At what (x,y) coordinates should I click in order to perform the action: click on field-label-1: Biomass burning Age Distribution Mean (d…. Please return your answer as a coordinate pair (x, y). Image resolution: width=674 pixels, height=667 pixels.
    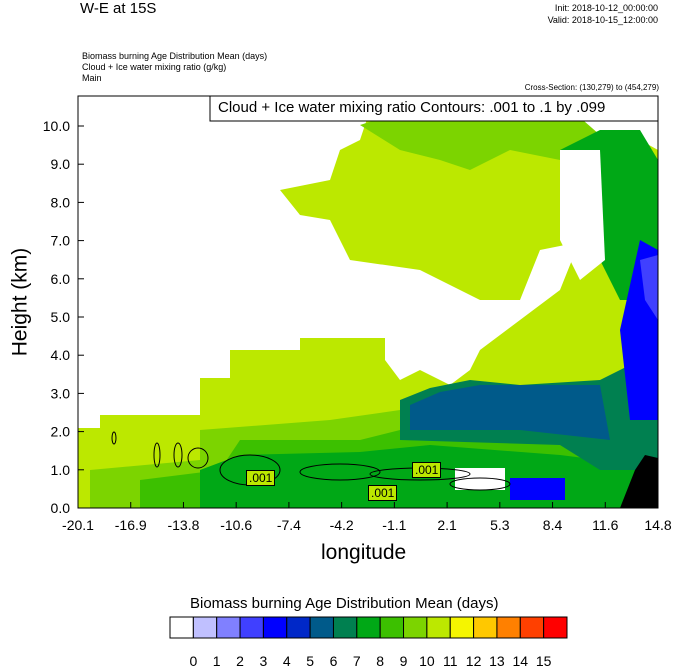
    Looking at the image, I should click on (175, 56).